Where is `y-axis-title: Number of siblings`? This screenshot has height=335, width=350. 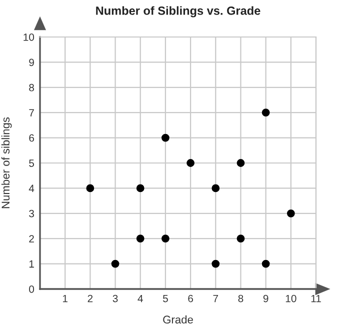 y-axis-title: Number of siblings is located at coordinates (6, 162).